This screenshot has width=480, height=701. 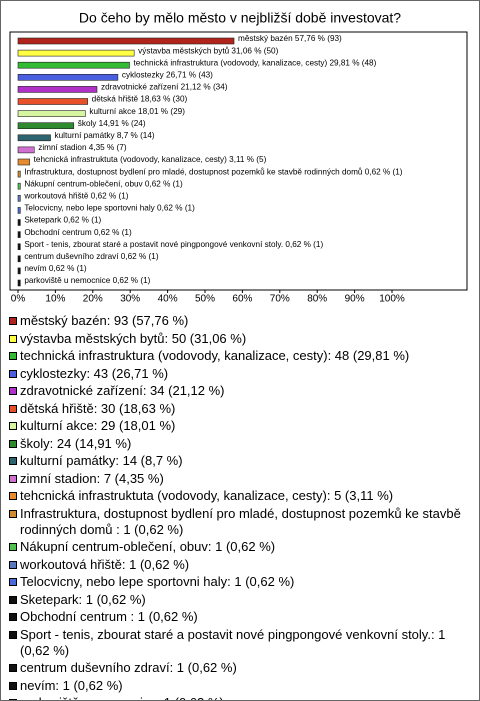 I want to click on bar-label: kulturní památky 8,7 % (14), so click(x=105, y=135).